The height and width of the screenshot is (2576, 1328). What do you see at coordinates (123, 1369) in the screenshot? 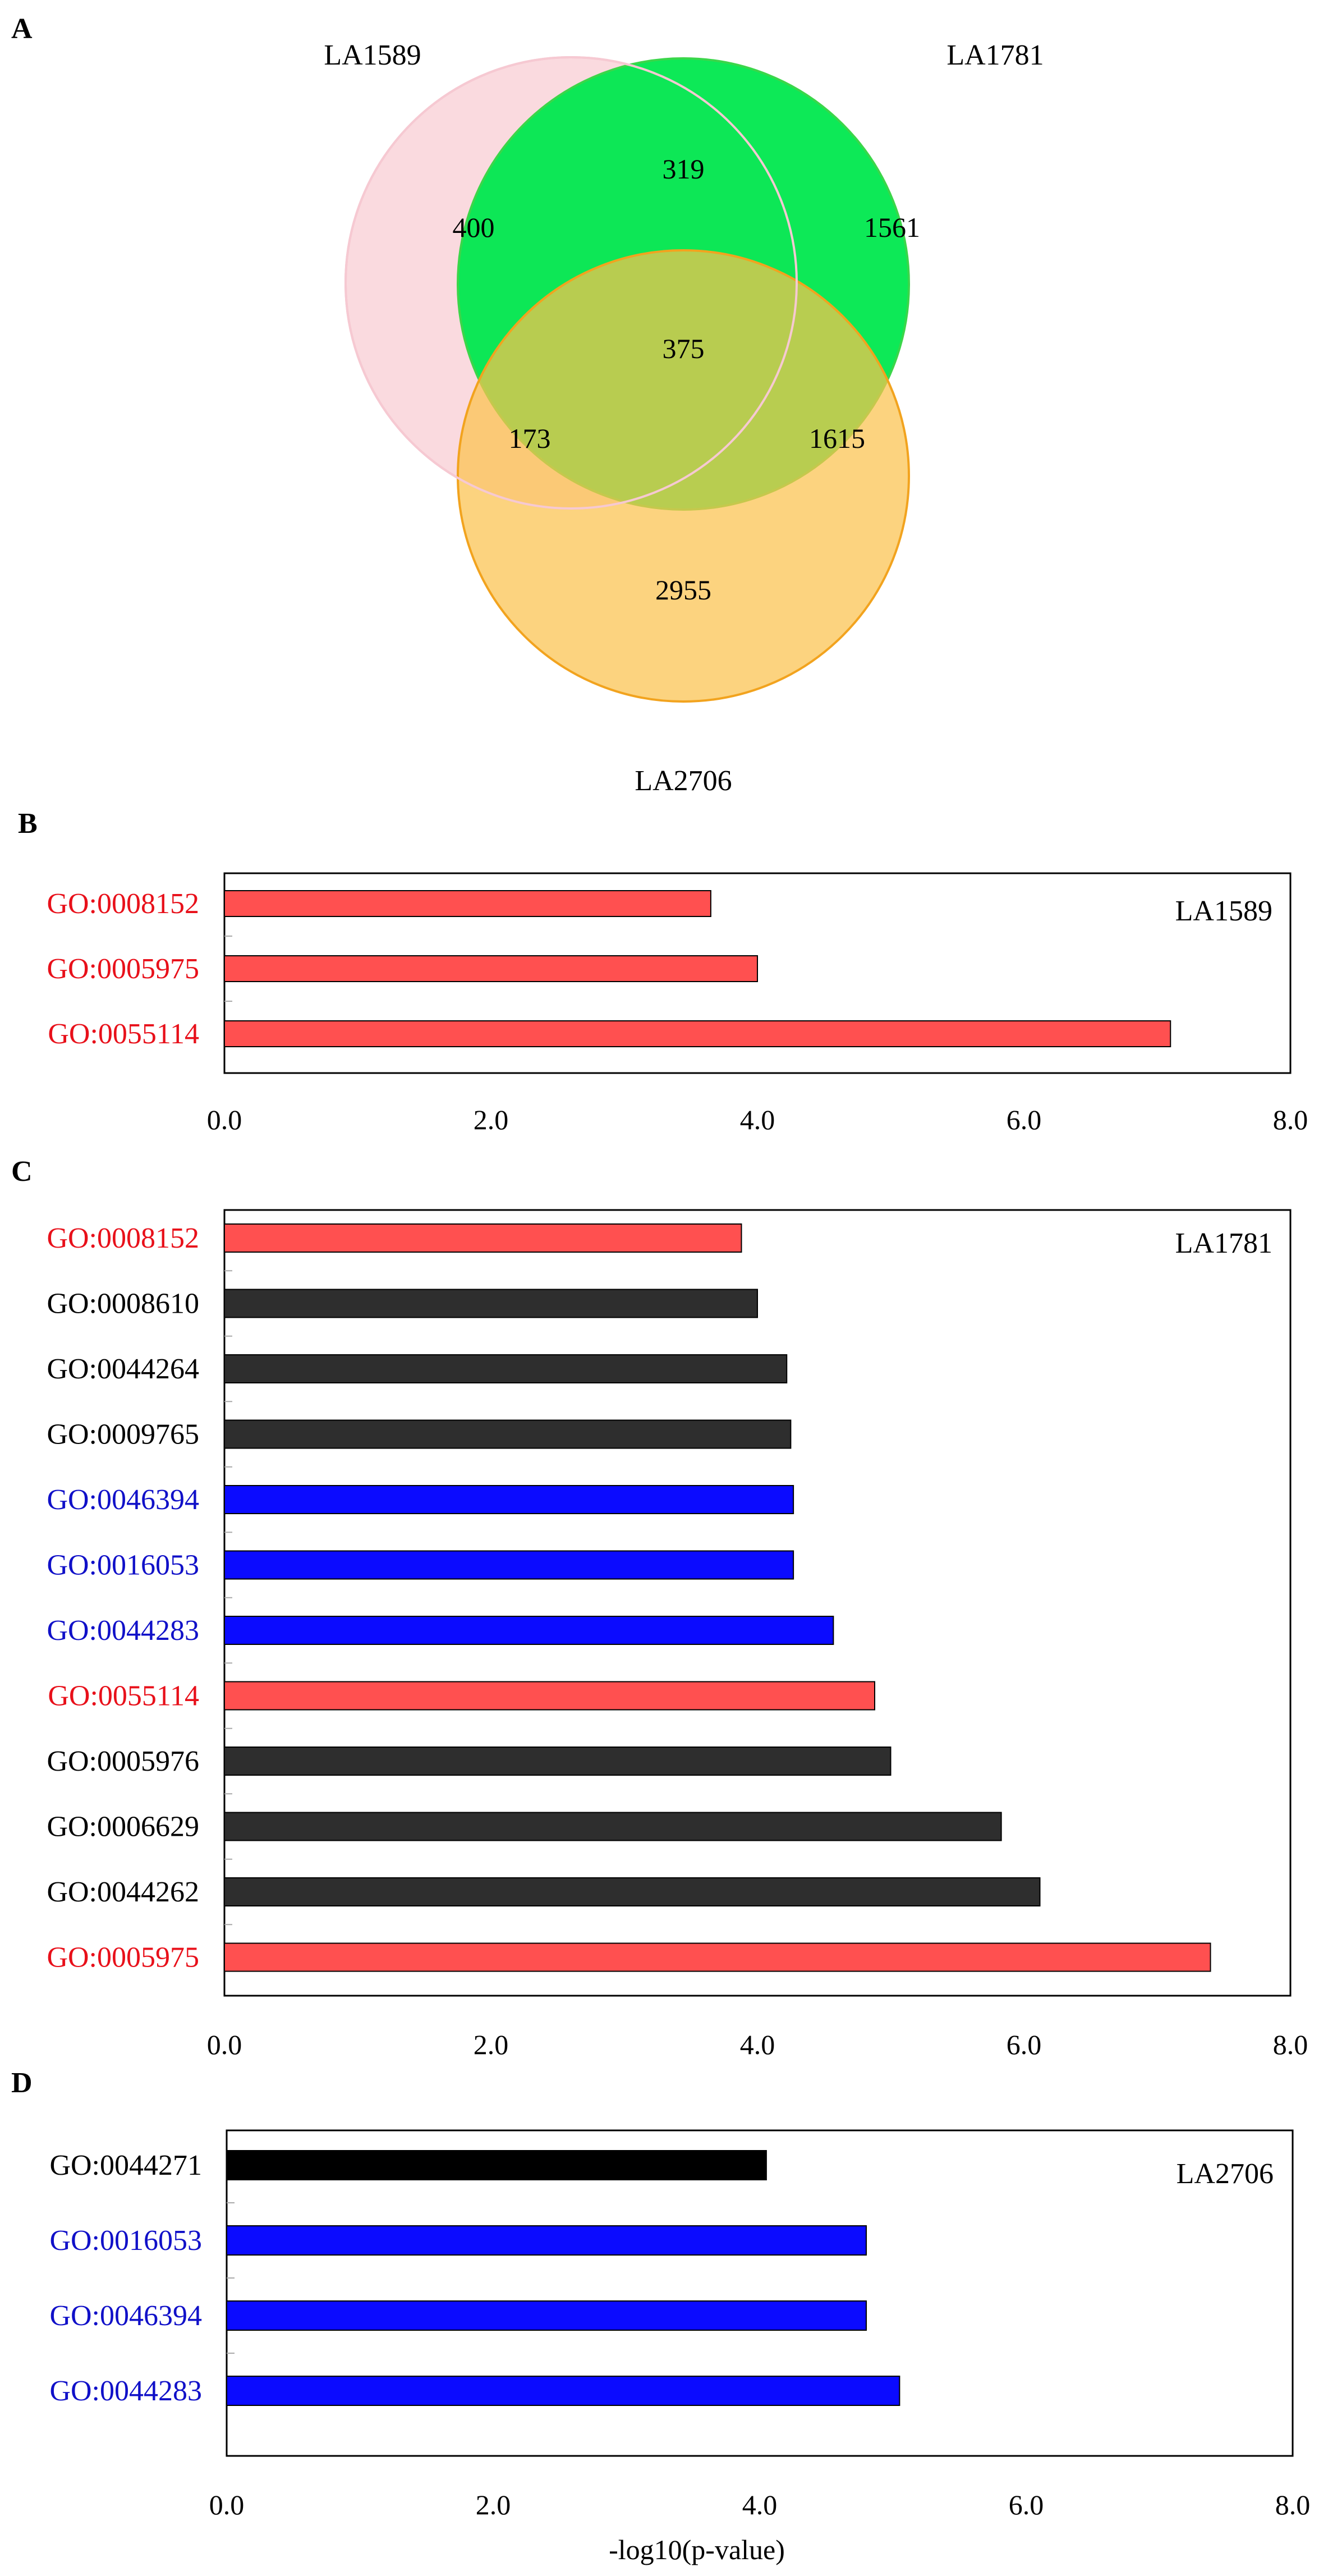
I see `category-label-c-go-0044264: GO:0044264` at bounding box center [123, 1369].